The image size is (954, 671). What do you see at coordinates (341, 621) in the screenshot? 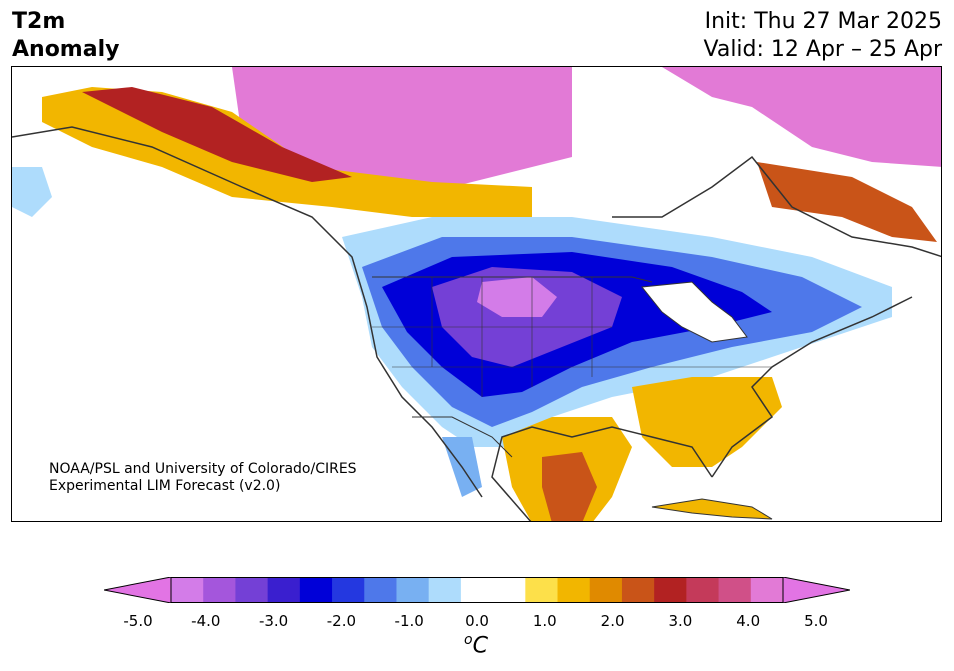
I see `colorbar-tick-label: -2.0` at bounding box center [341, 621].